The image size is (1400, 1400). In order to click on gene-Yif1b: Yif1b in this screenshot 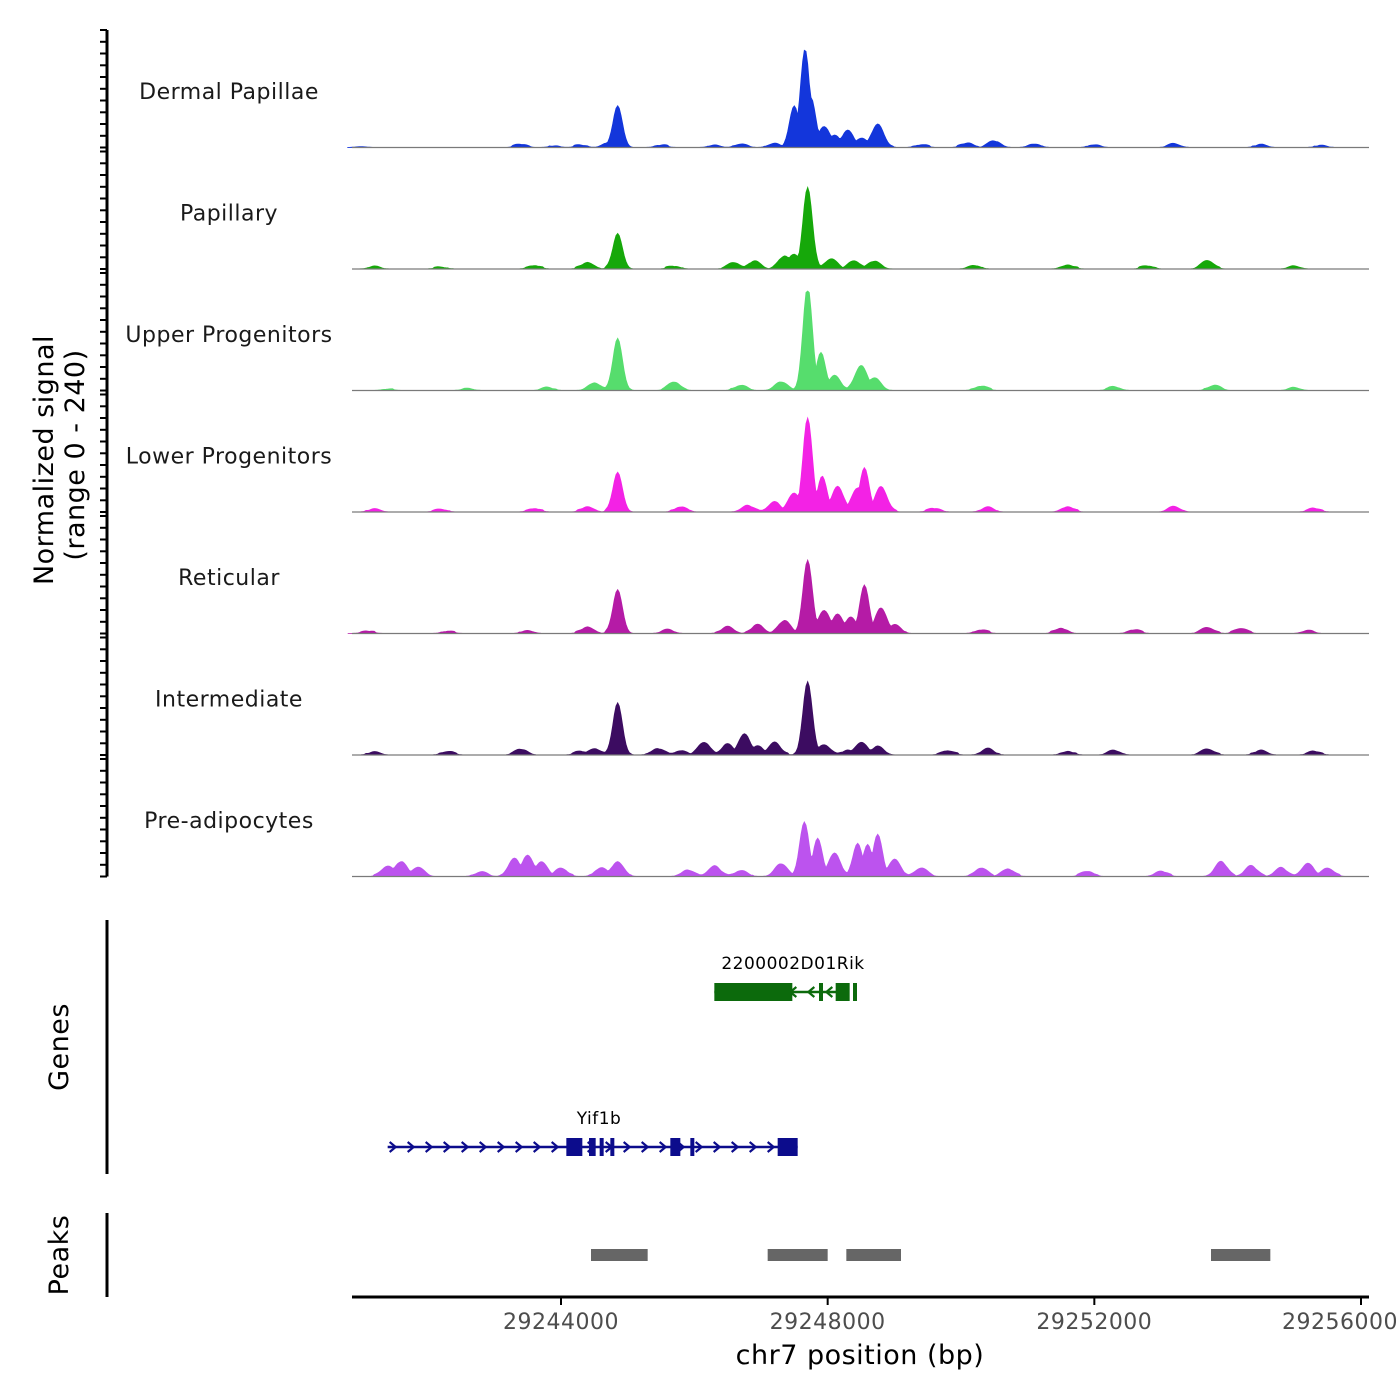, I will do `click(592, 1132)`.